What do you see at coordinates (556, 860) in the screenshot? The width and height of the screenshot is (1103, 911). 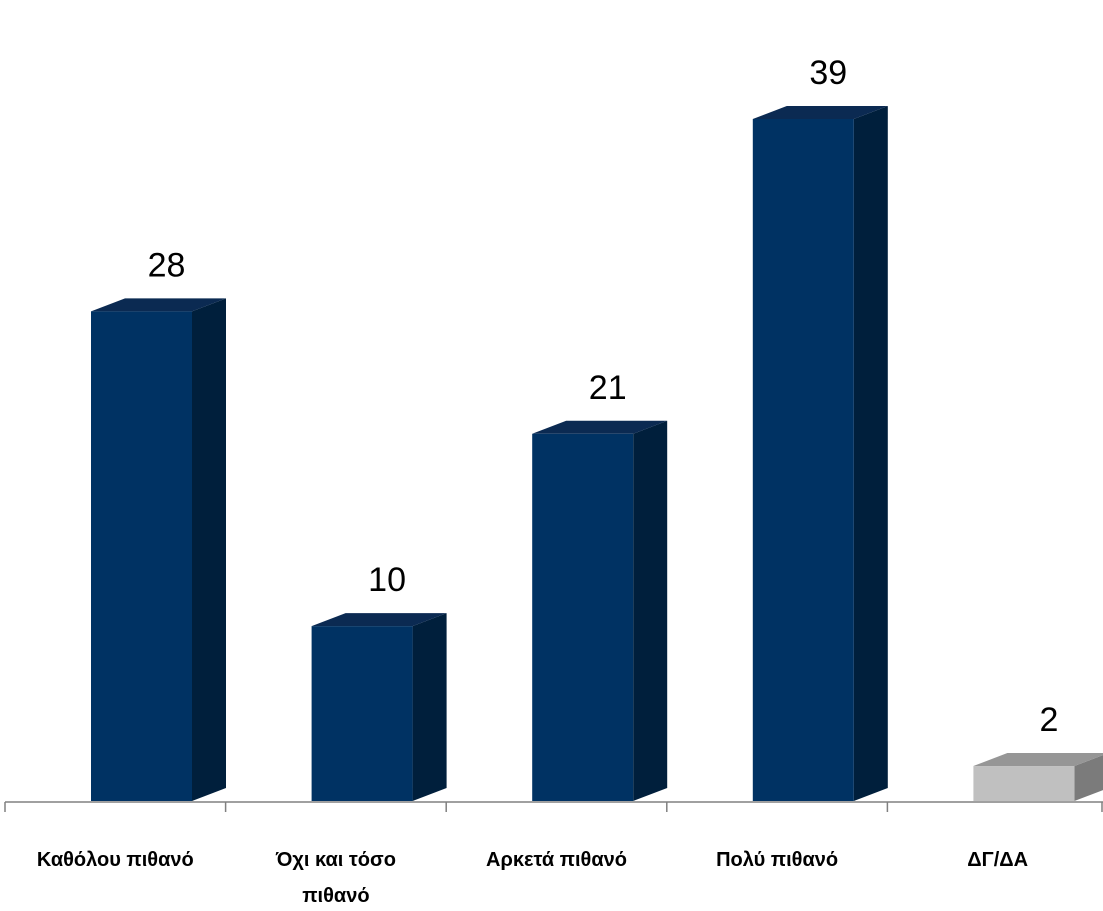 I see `category-label: Αρκετά πιθανό` at bounding box center [556, 860].